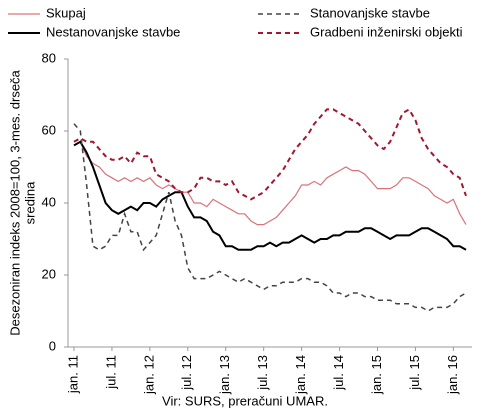 The width and height of the screenshot is (490, 418). What do you see at coordinates (49, 129) in the screenshot?
I see `y-tick-label: 60` at bounding box center [49, 129].